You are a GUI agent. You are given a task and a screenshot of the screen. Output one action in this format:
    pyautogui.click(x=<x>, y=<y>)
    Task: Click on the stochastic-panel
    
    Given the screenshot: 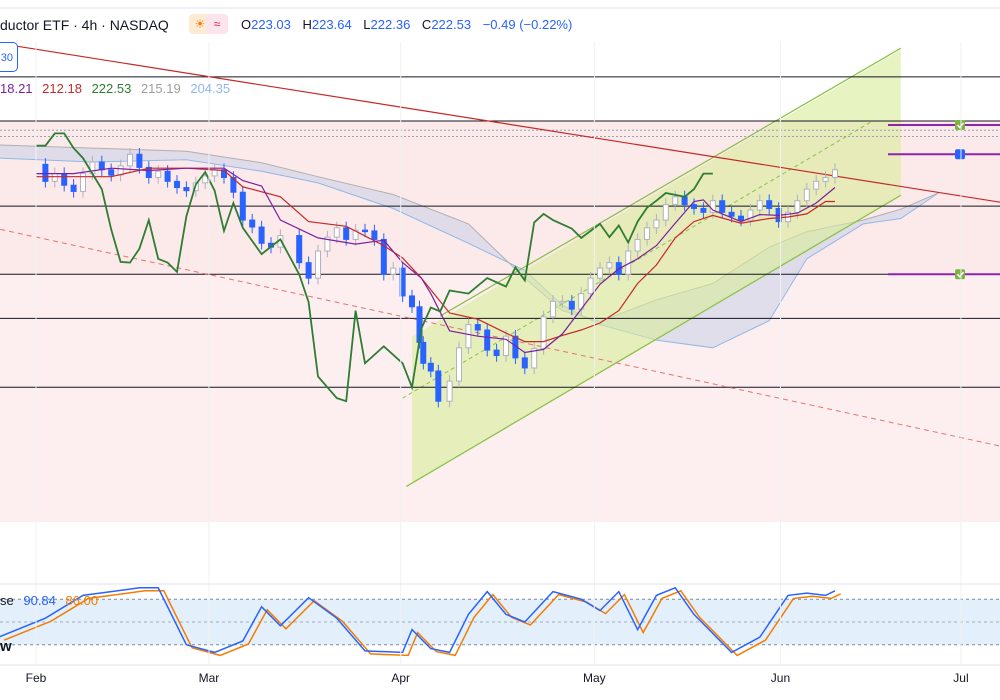 What is the action you would take?
    pyautogui.click(x=500, y=621)
    